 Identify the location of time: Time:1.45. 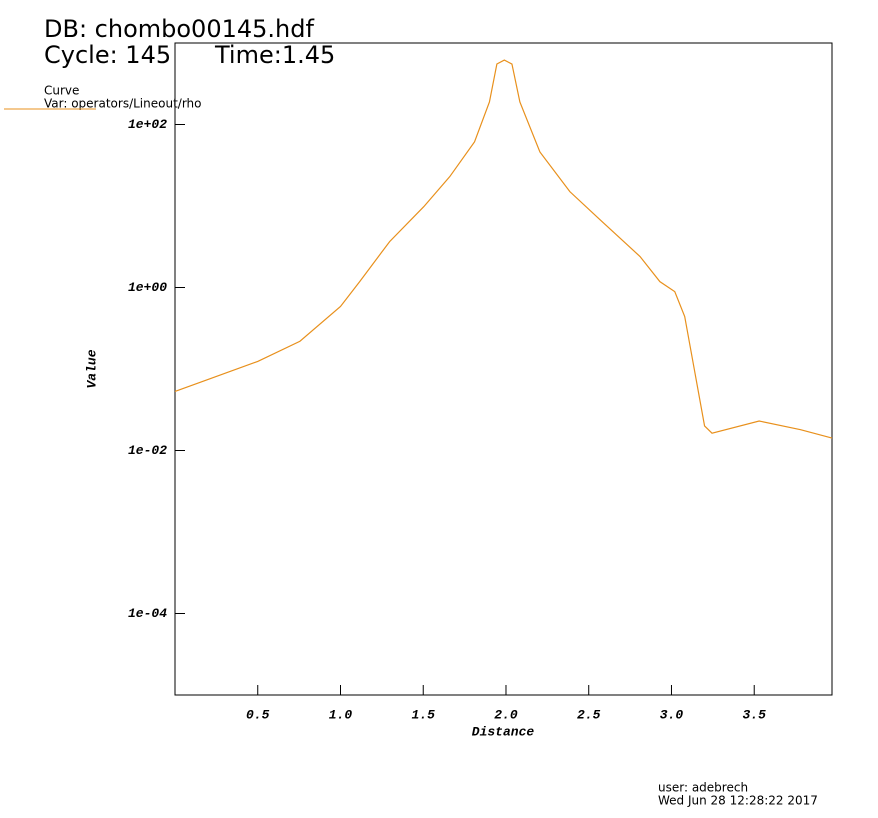
(274, 55).